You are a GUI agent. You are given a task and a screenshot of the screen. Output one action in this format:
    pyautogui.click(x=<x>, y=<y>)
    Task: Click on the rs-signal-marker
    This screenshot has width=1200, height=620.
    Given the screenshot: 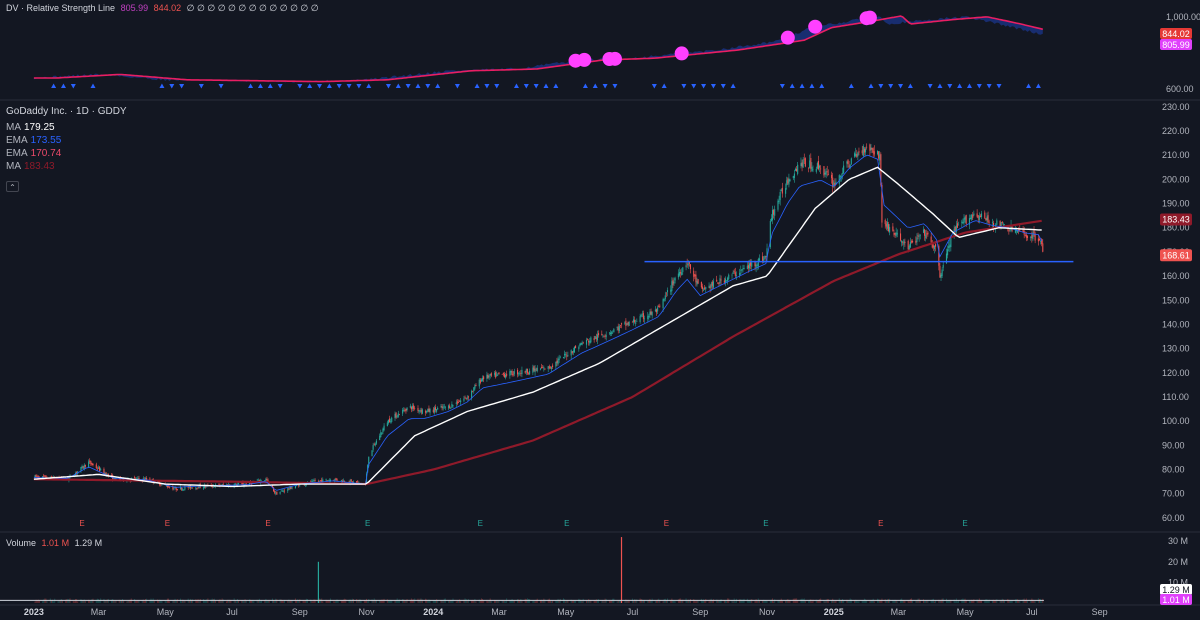 What is the action you would take?
    pyautogui.click(x=359, y=86)
    